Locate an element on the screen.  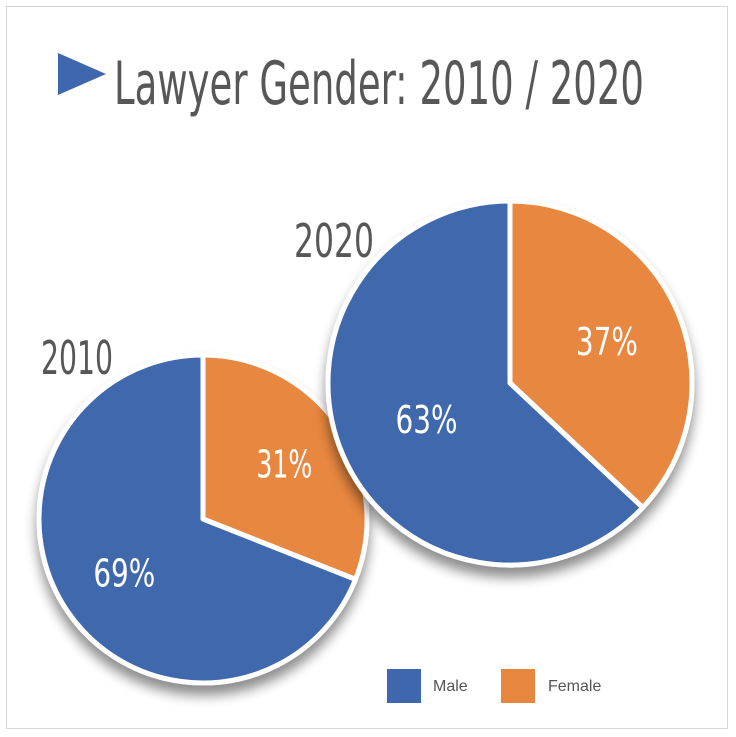
slice-label-2010-female: 31% is located at coordinates (284, 465).